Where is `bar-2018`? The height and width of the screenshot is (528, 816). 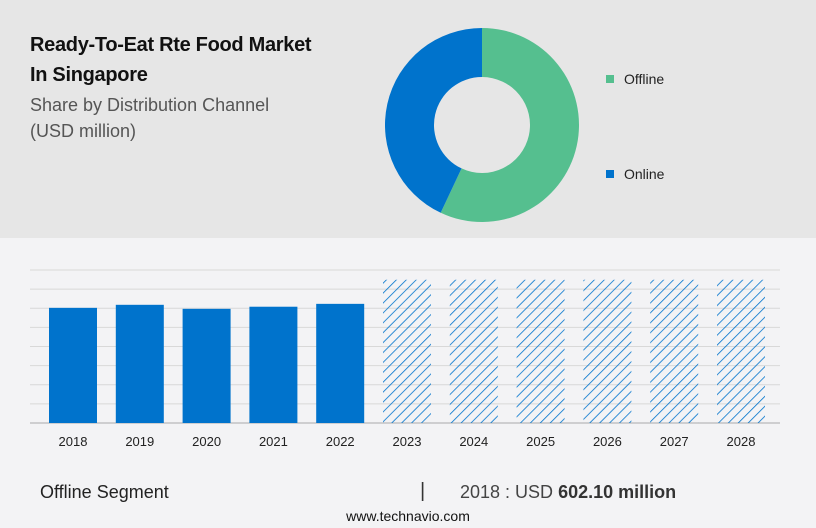 bar-2018 is located at coordinates (73, 365).